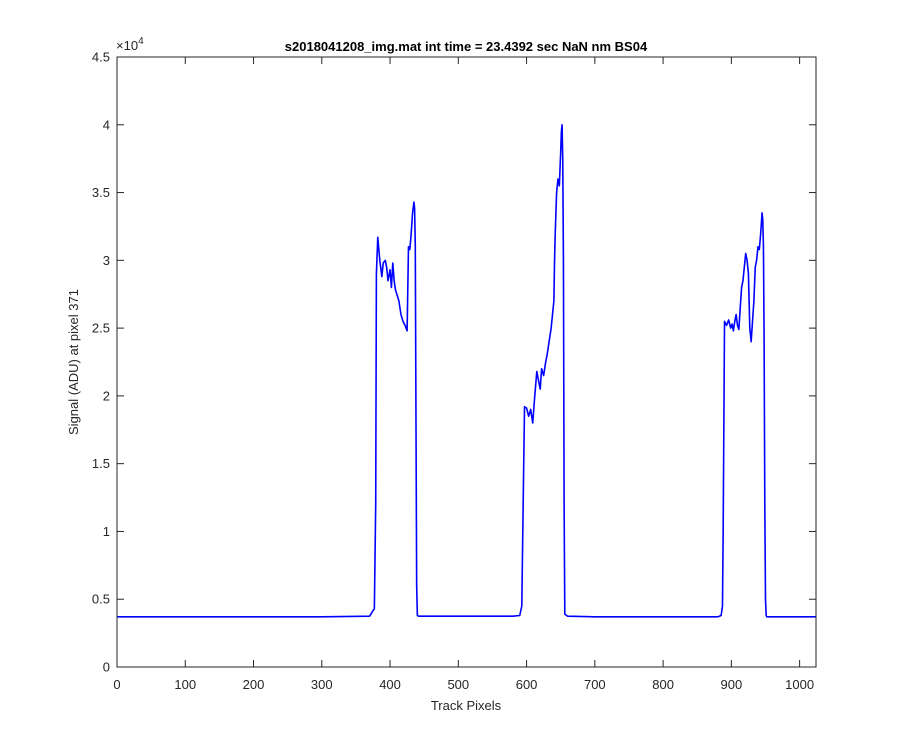  I want to click on y-tick-label: 4, so click(106, 124).